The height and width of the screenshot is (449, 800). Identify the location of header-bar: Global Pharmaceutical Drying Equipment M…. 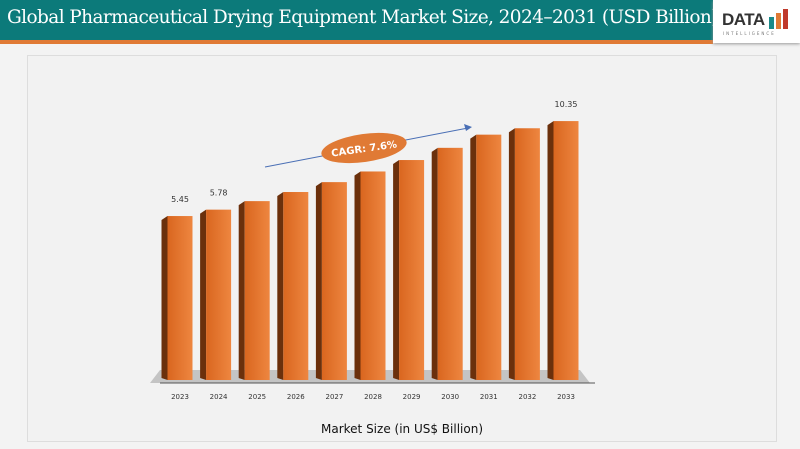
(359, 22).